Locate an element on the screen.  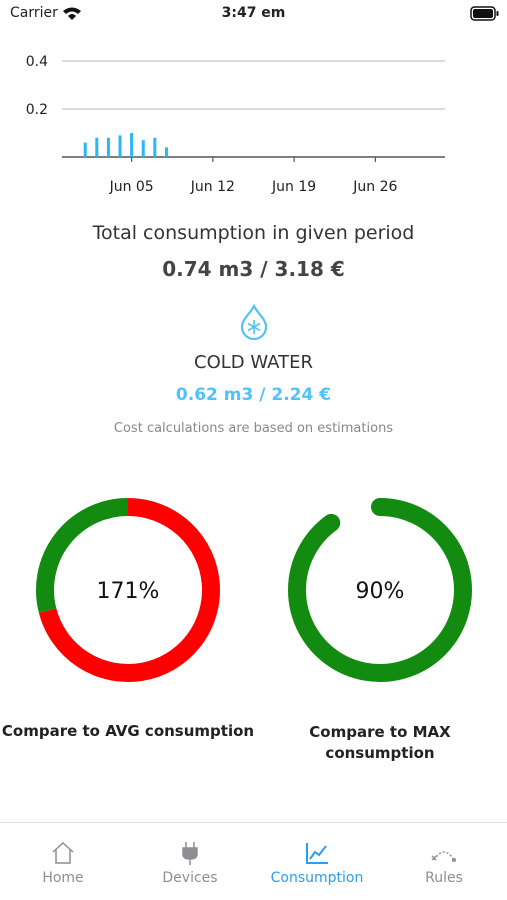
tab-label: Home is located at coordinates (63, 878).